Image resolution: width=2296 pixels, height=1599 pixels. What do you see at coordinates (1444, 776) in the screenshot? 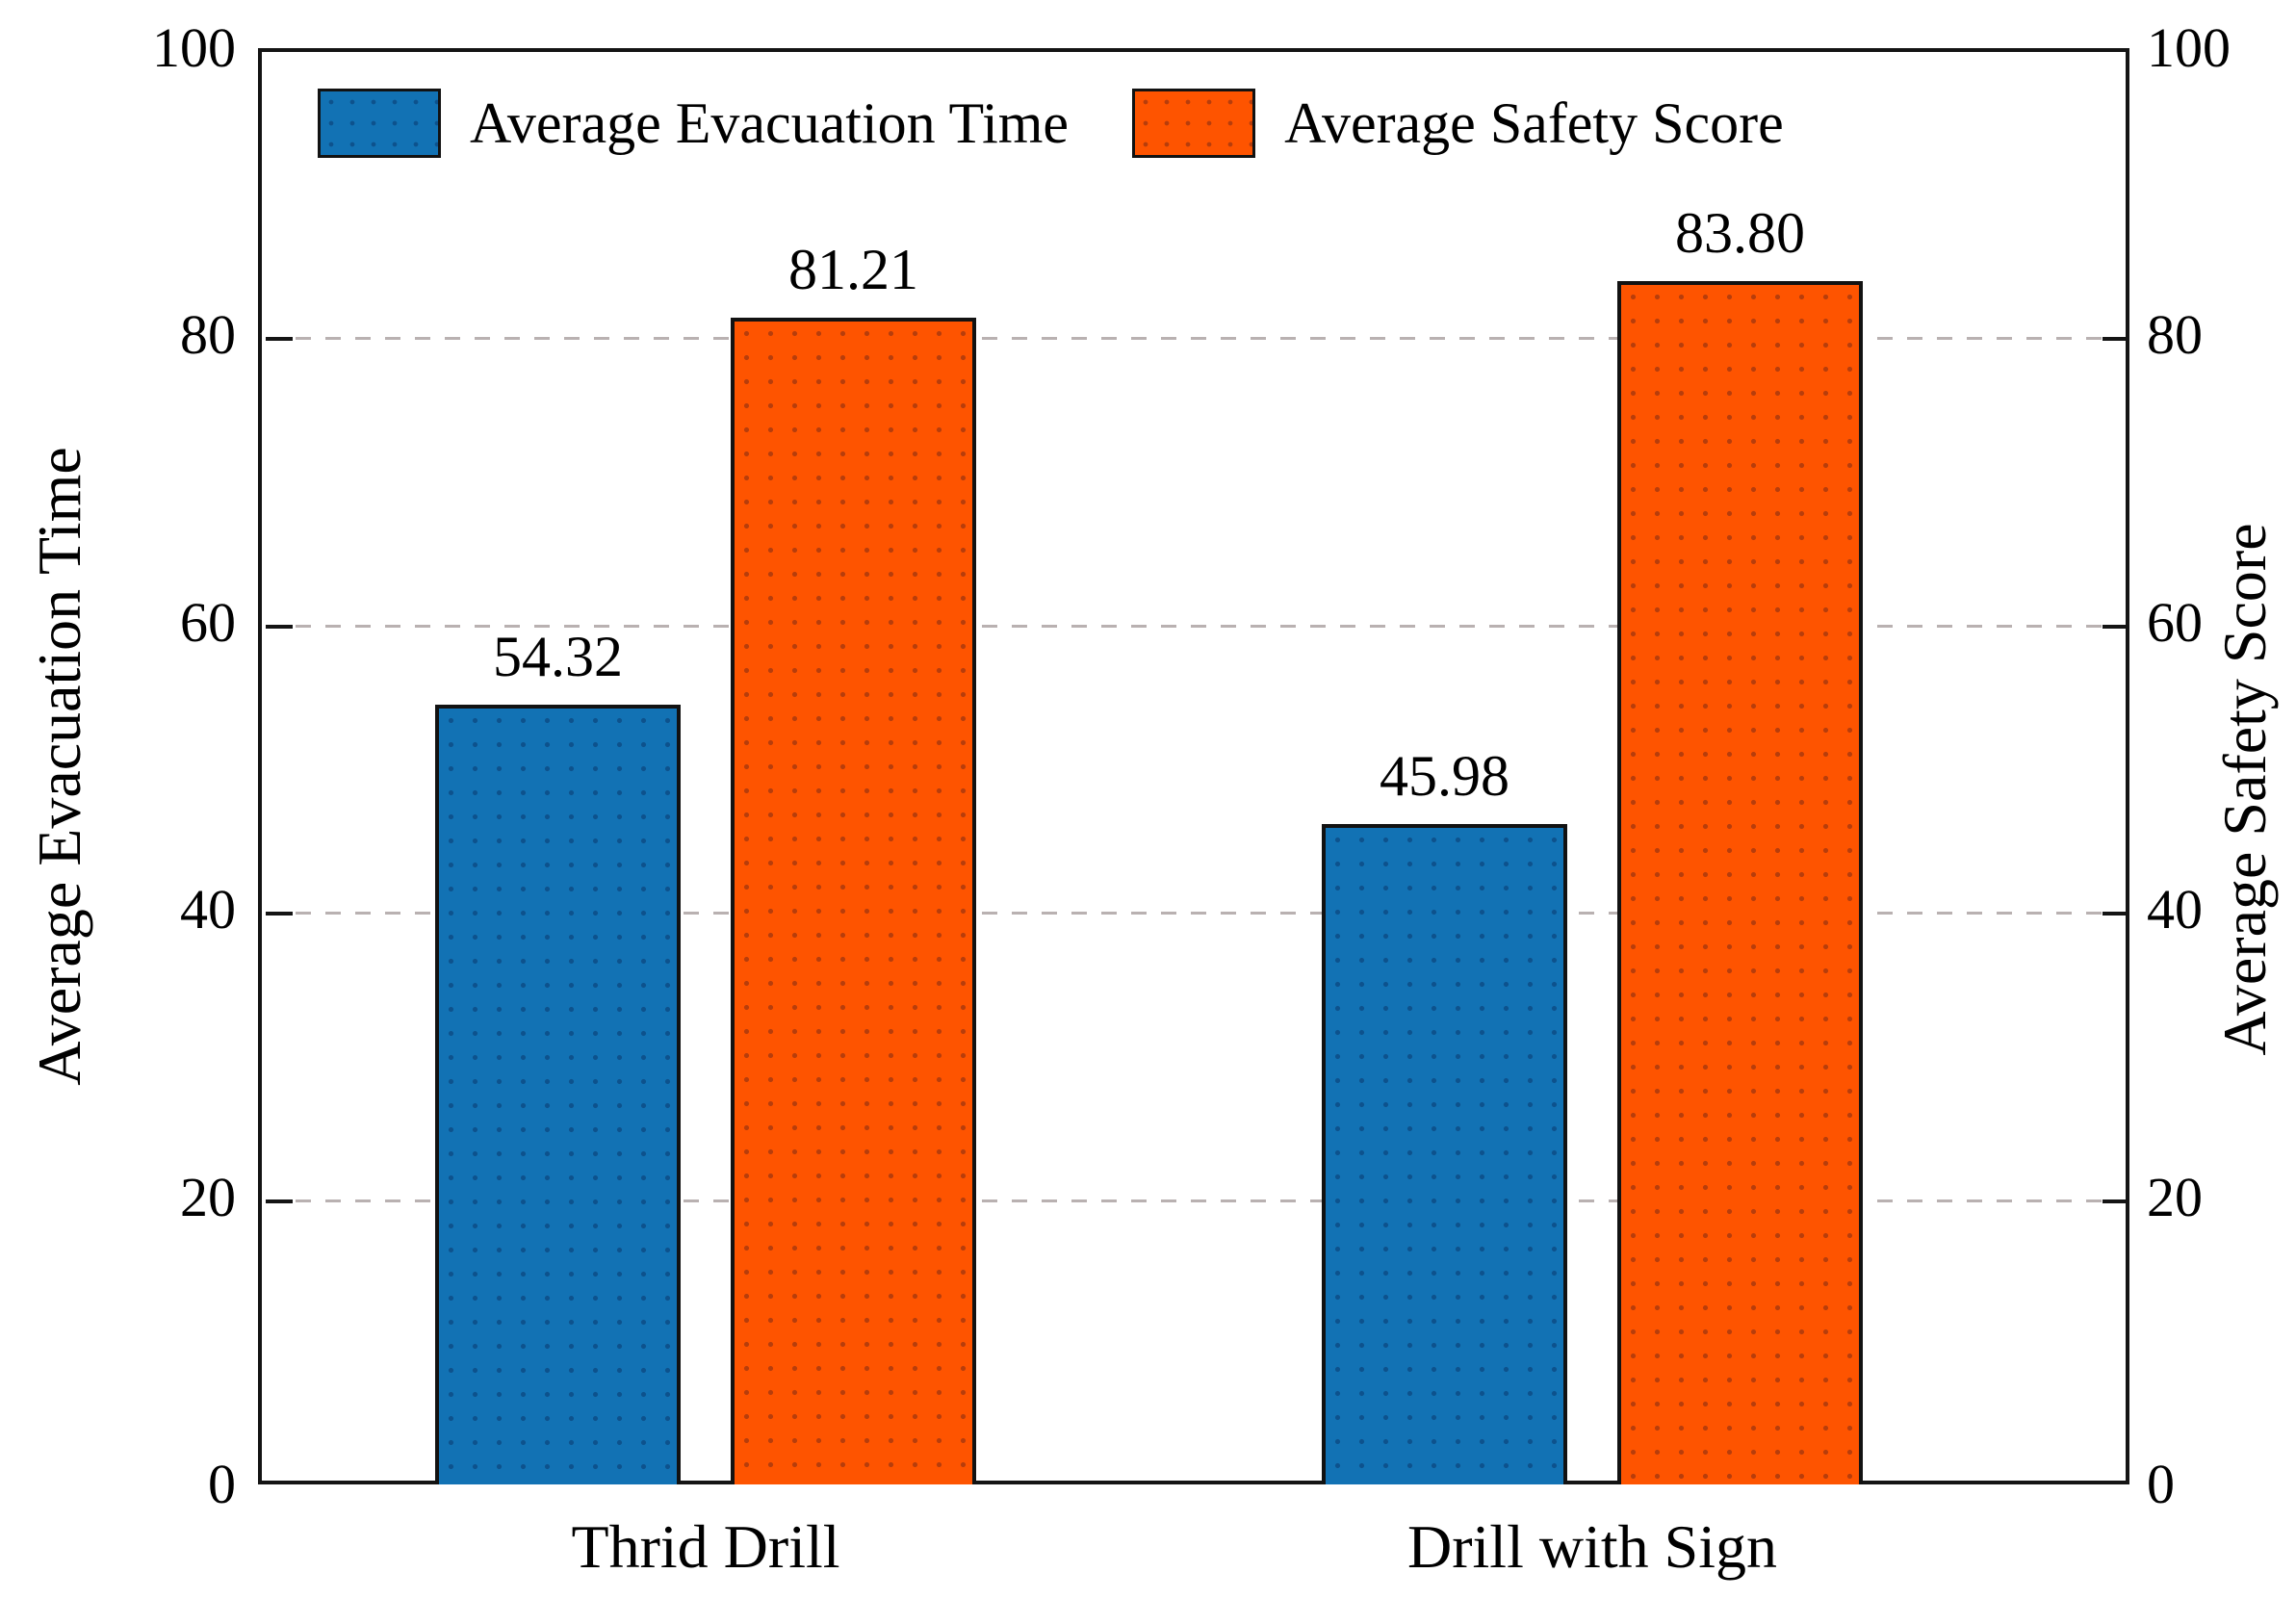
I see `value-label-45.98: 45.98` at bounding box center [1444, 776].